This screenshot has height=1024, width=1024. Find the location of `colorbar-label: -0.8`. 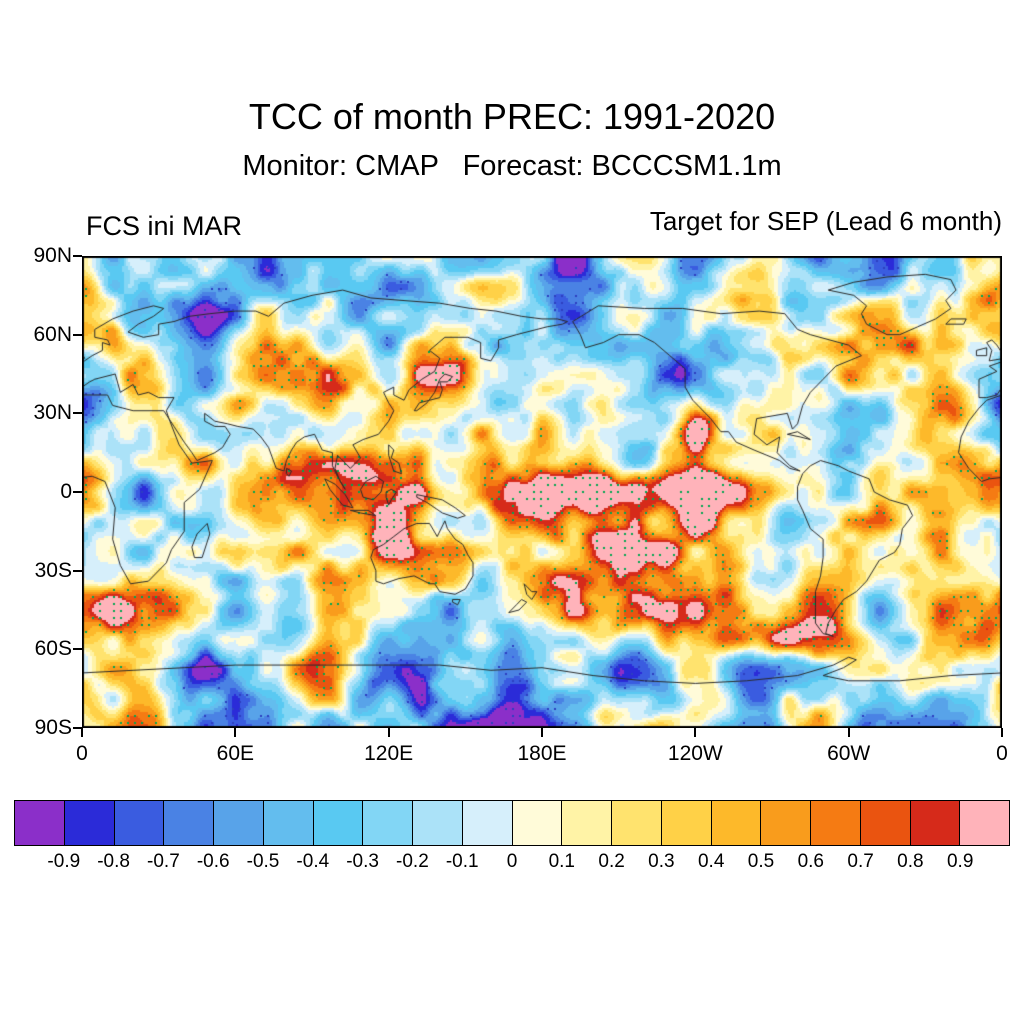

colorbar-label: -0.8 is located at coordinates (113, 861).